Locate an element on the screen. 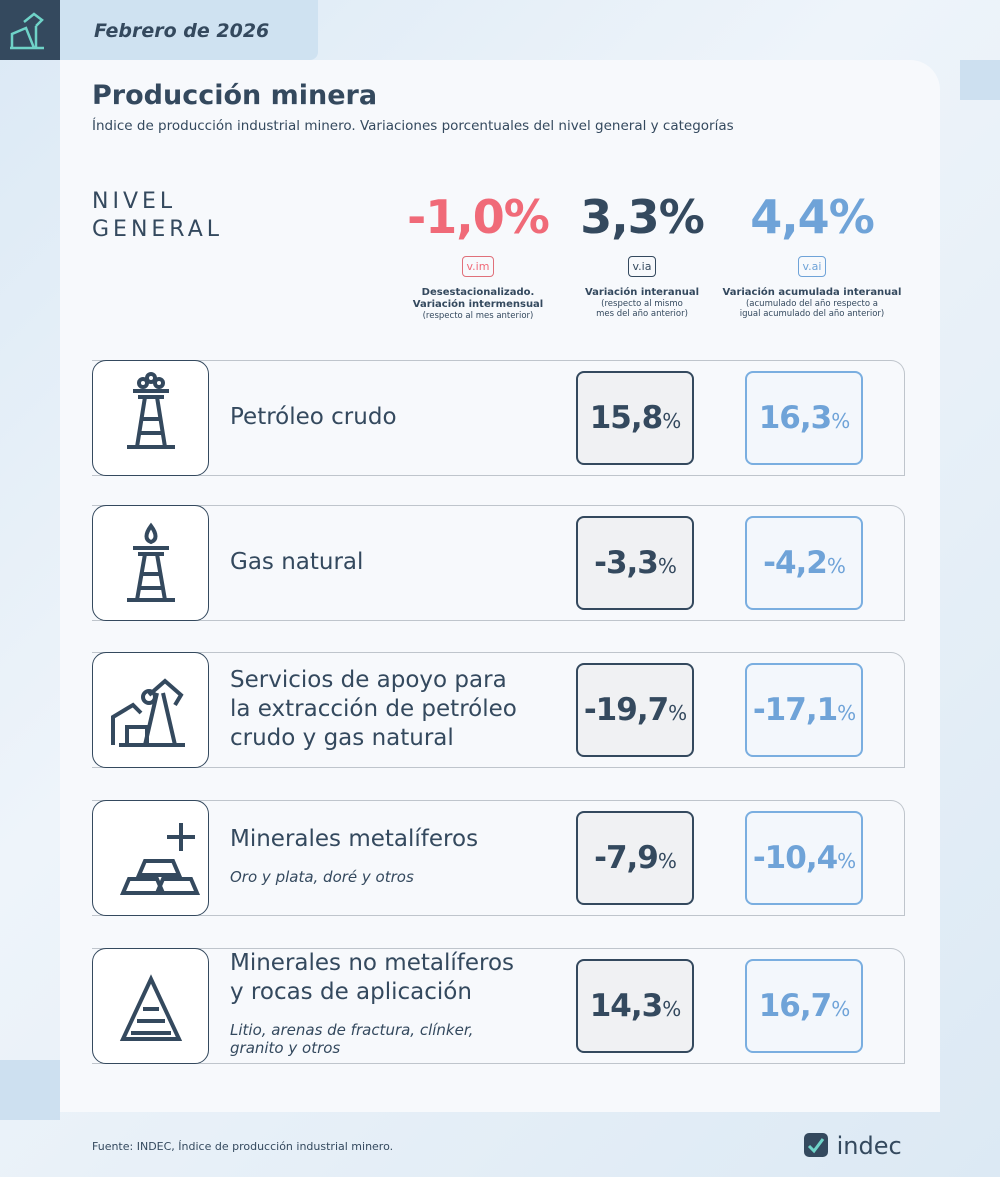 This screenshot has height=1177, width=1000. value-box: -17,1% is located at coordinates (804, 710).